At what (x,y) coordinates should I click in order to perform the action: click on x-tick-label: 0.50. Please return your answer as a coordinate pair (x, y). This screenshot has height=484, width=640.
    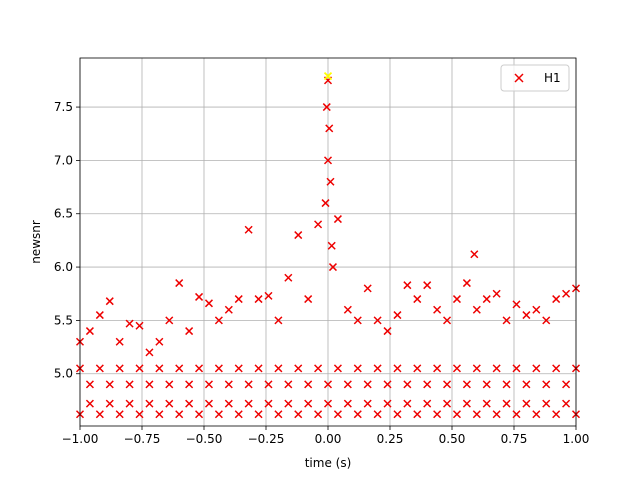
    Looking at the image, I should click on (452, 439).